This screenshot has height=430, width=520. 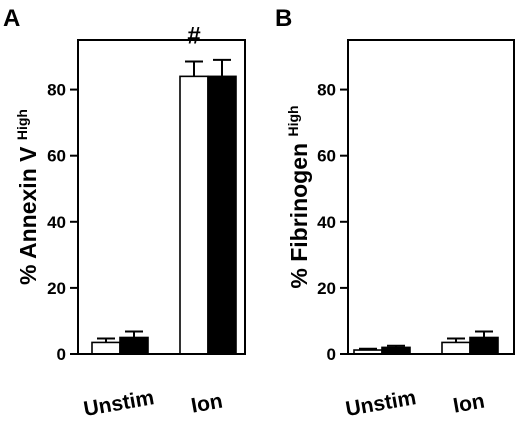 I want to click on y-axis-label: % Annexin V High, so click(x=27, y=197).